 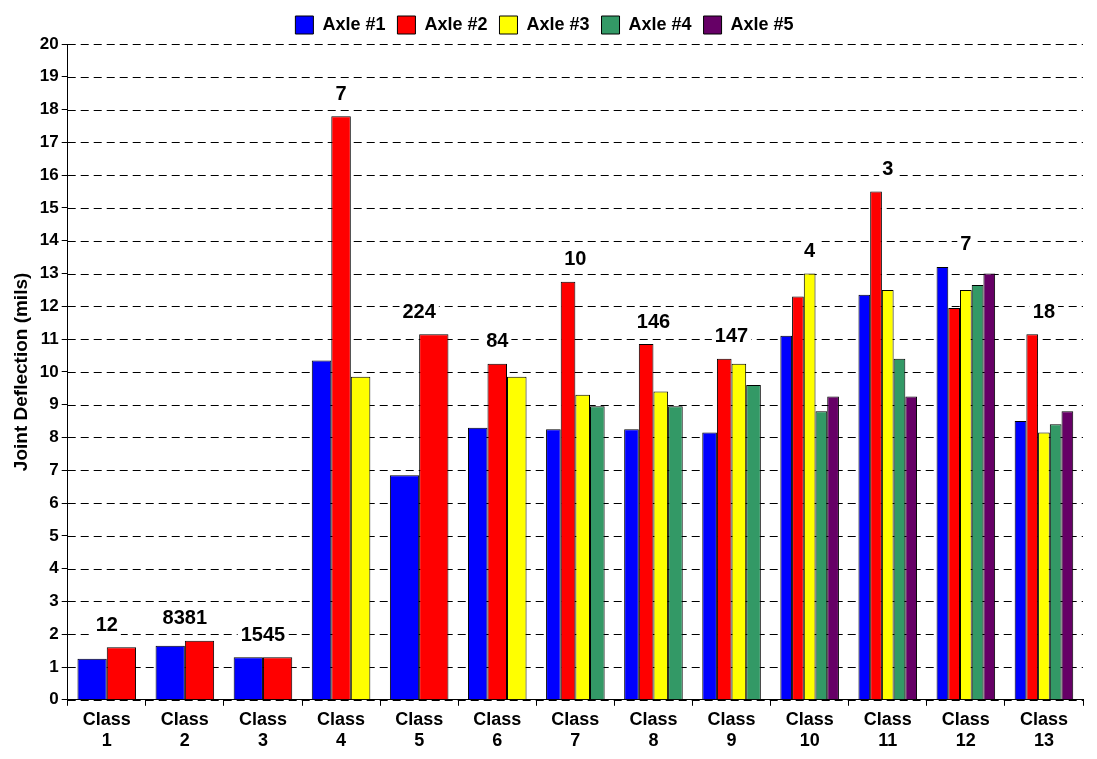 I want to click on x-tick-label: Class 12, so click(x=965, y=729).